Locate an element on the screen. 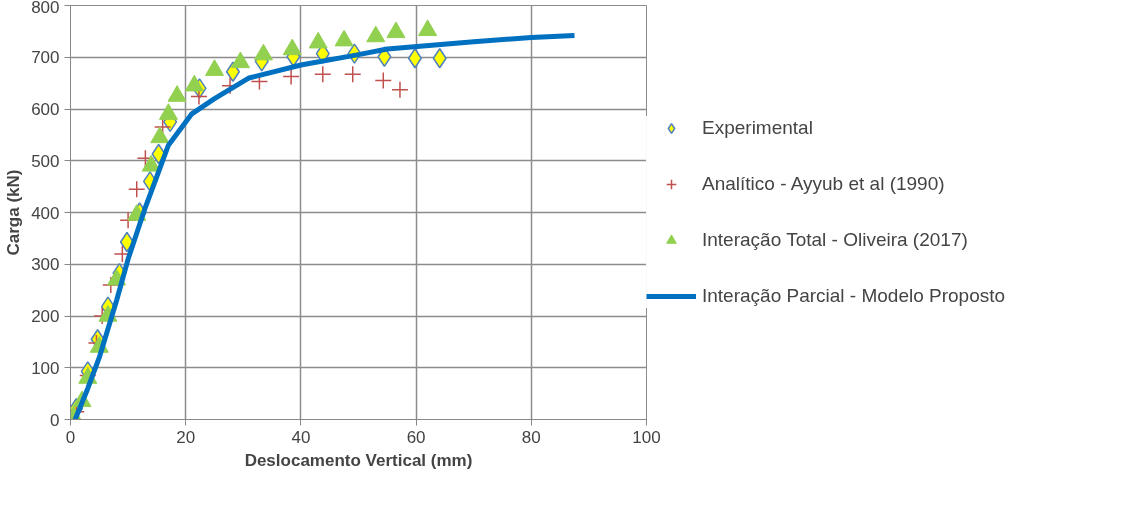  y-tick-label: 400 is located at coordinates (45, 213).